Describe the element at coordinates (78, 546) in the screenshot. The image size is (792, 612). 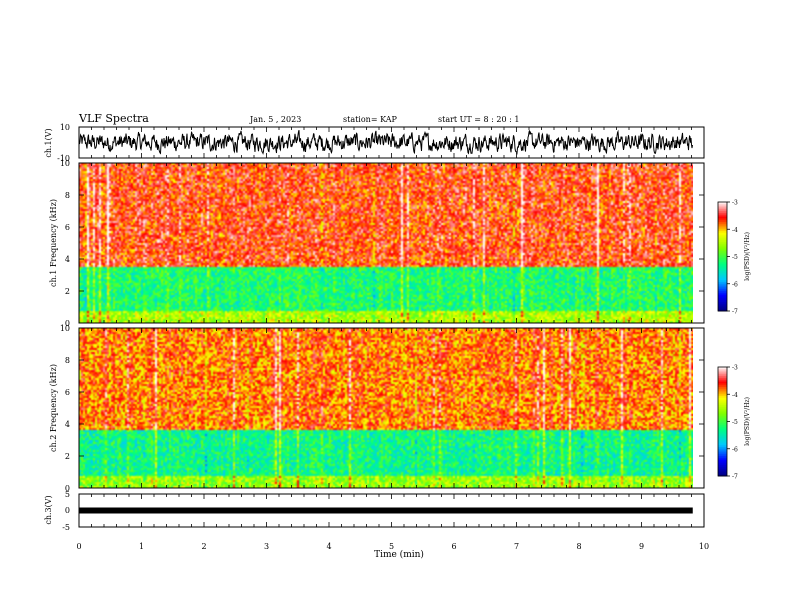
I see `x-tick-label: 0` at that location.